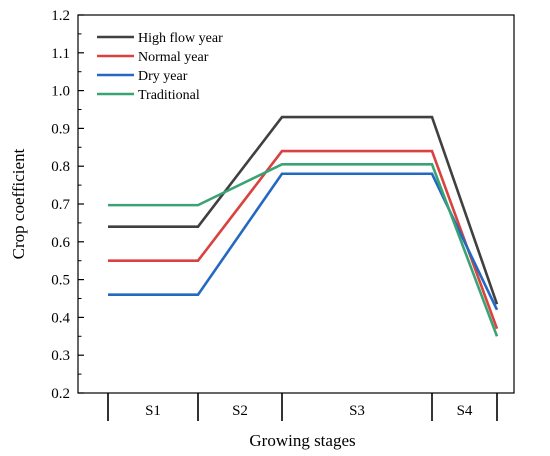  I want to click on legend-entry: Dry year, so click(163, 76).